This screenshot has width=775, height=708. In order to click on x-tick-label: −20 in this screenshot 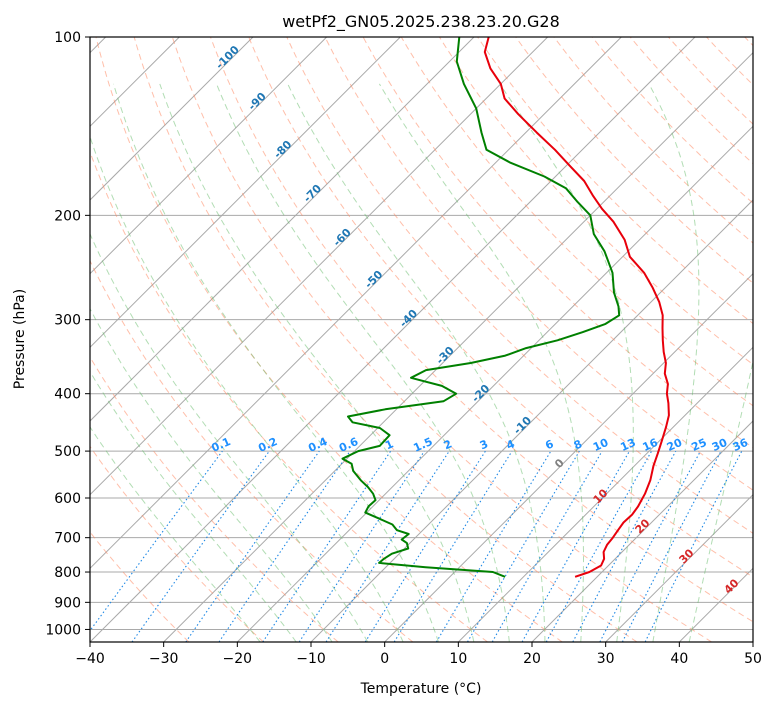, I will do `click(238, 659)`.